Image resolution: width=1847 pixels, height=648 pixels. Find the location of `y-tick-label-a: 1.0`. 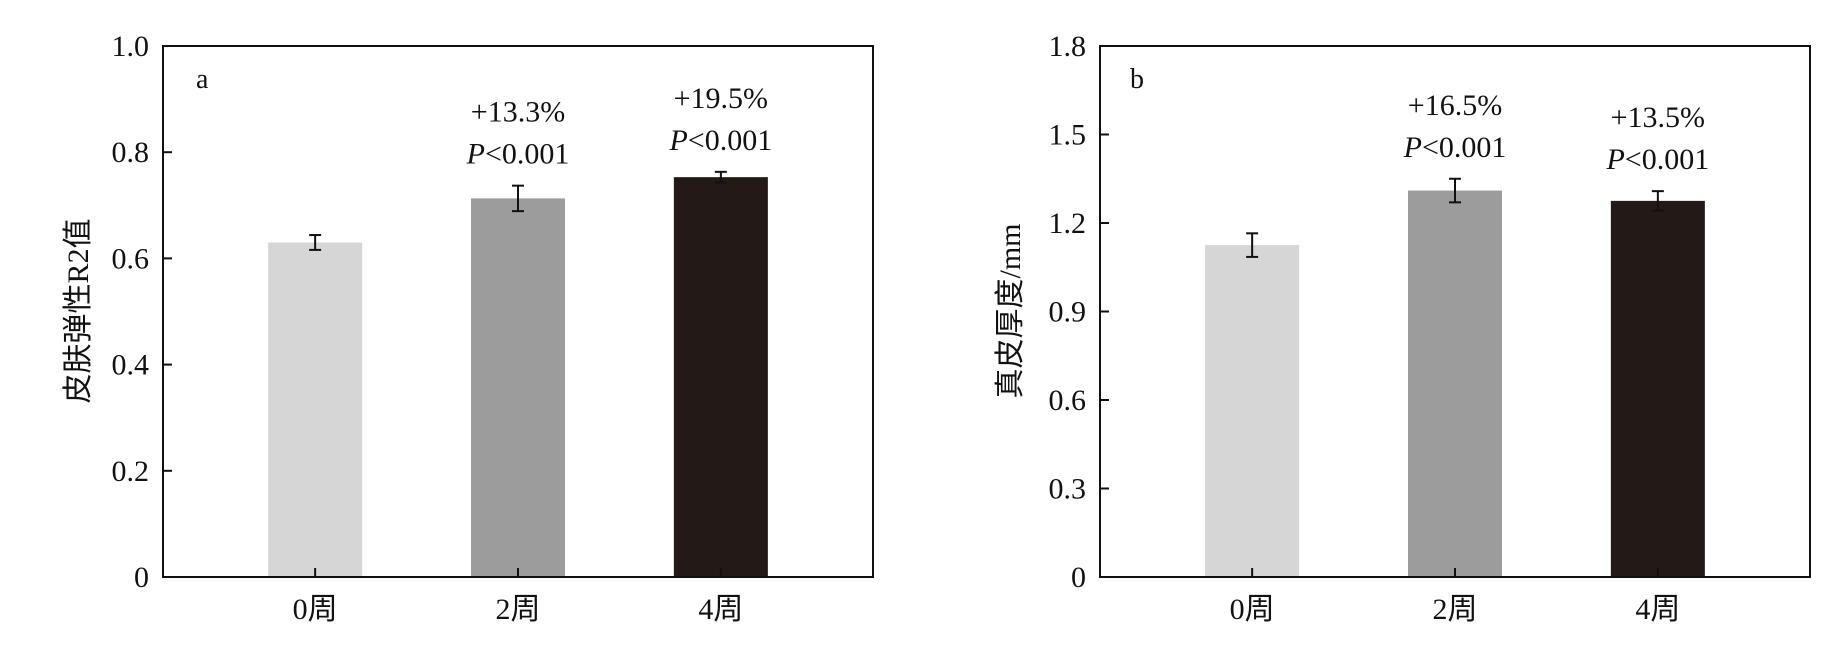

y-tick-label-a: 1.0 is located at coordinates (131, 46).